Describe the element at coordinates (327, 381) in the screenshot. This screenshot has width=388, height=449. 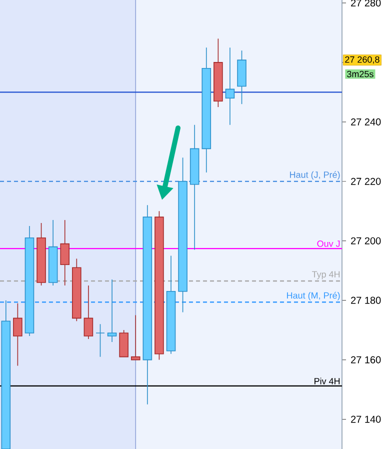
I see `ref-line-label: Piv 4H` at that location.